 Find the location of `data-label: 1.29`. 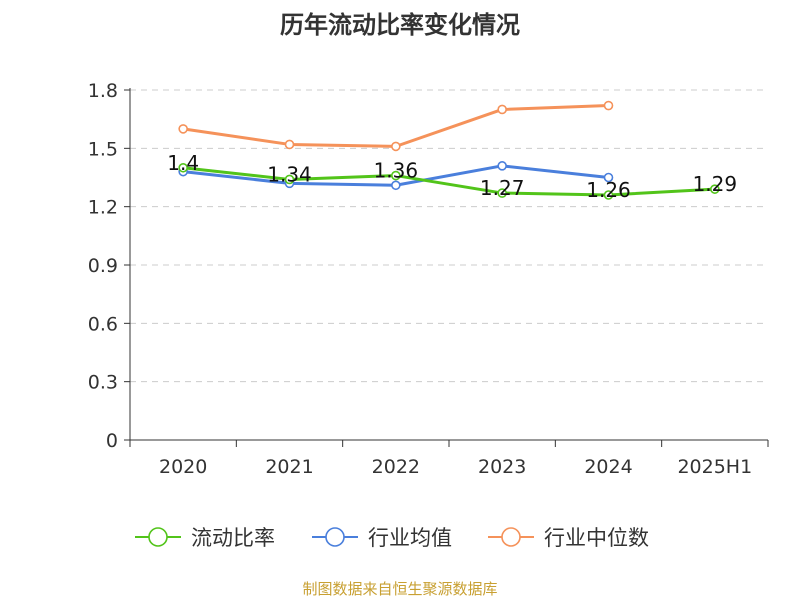

data-label: 1.29 is located at coordinates (715, 184).